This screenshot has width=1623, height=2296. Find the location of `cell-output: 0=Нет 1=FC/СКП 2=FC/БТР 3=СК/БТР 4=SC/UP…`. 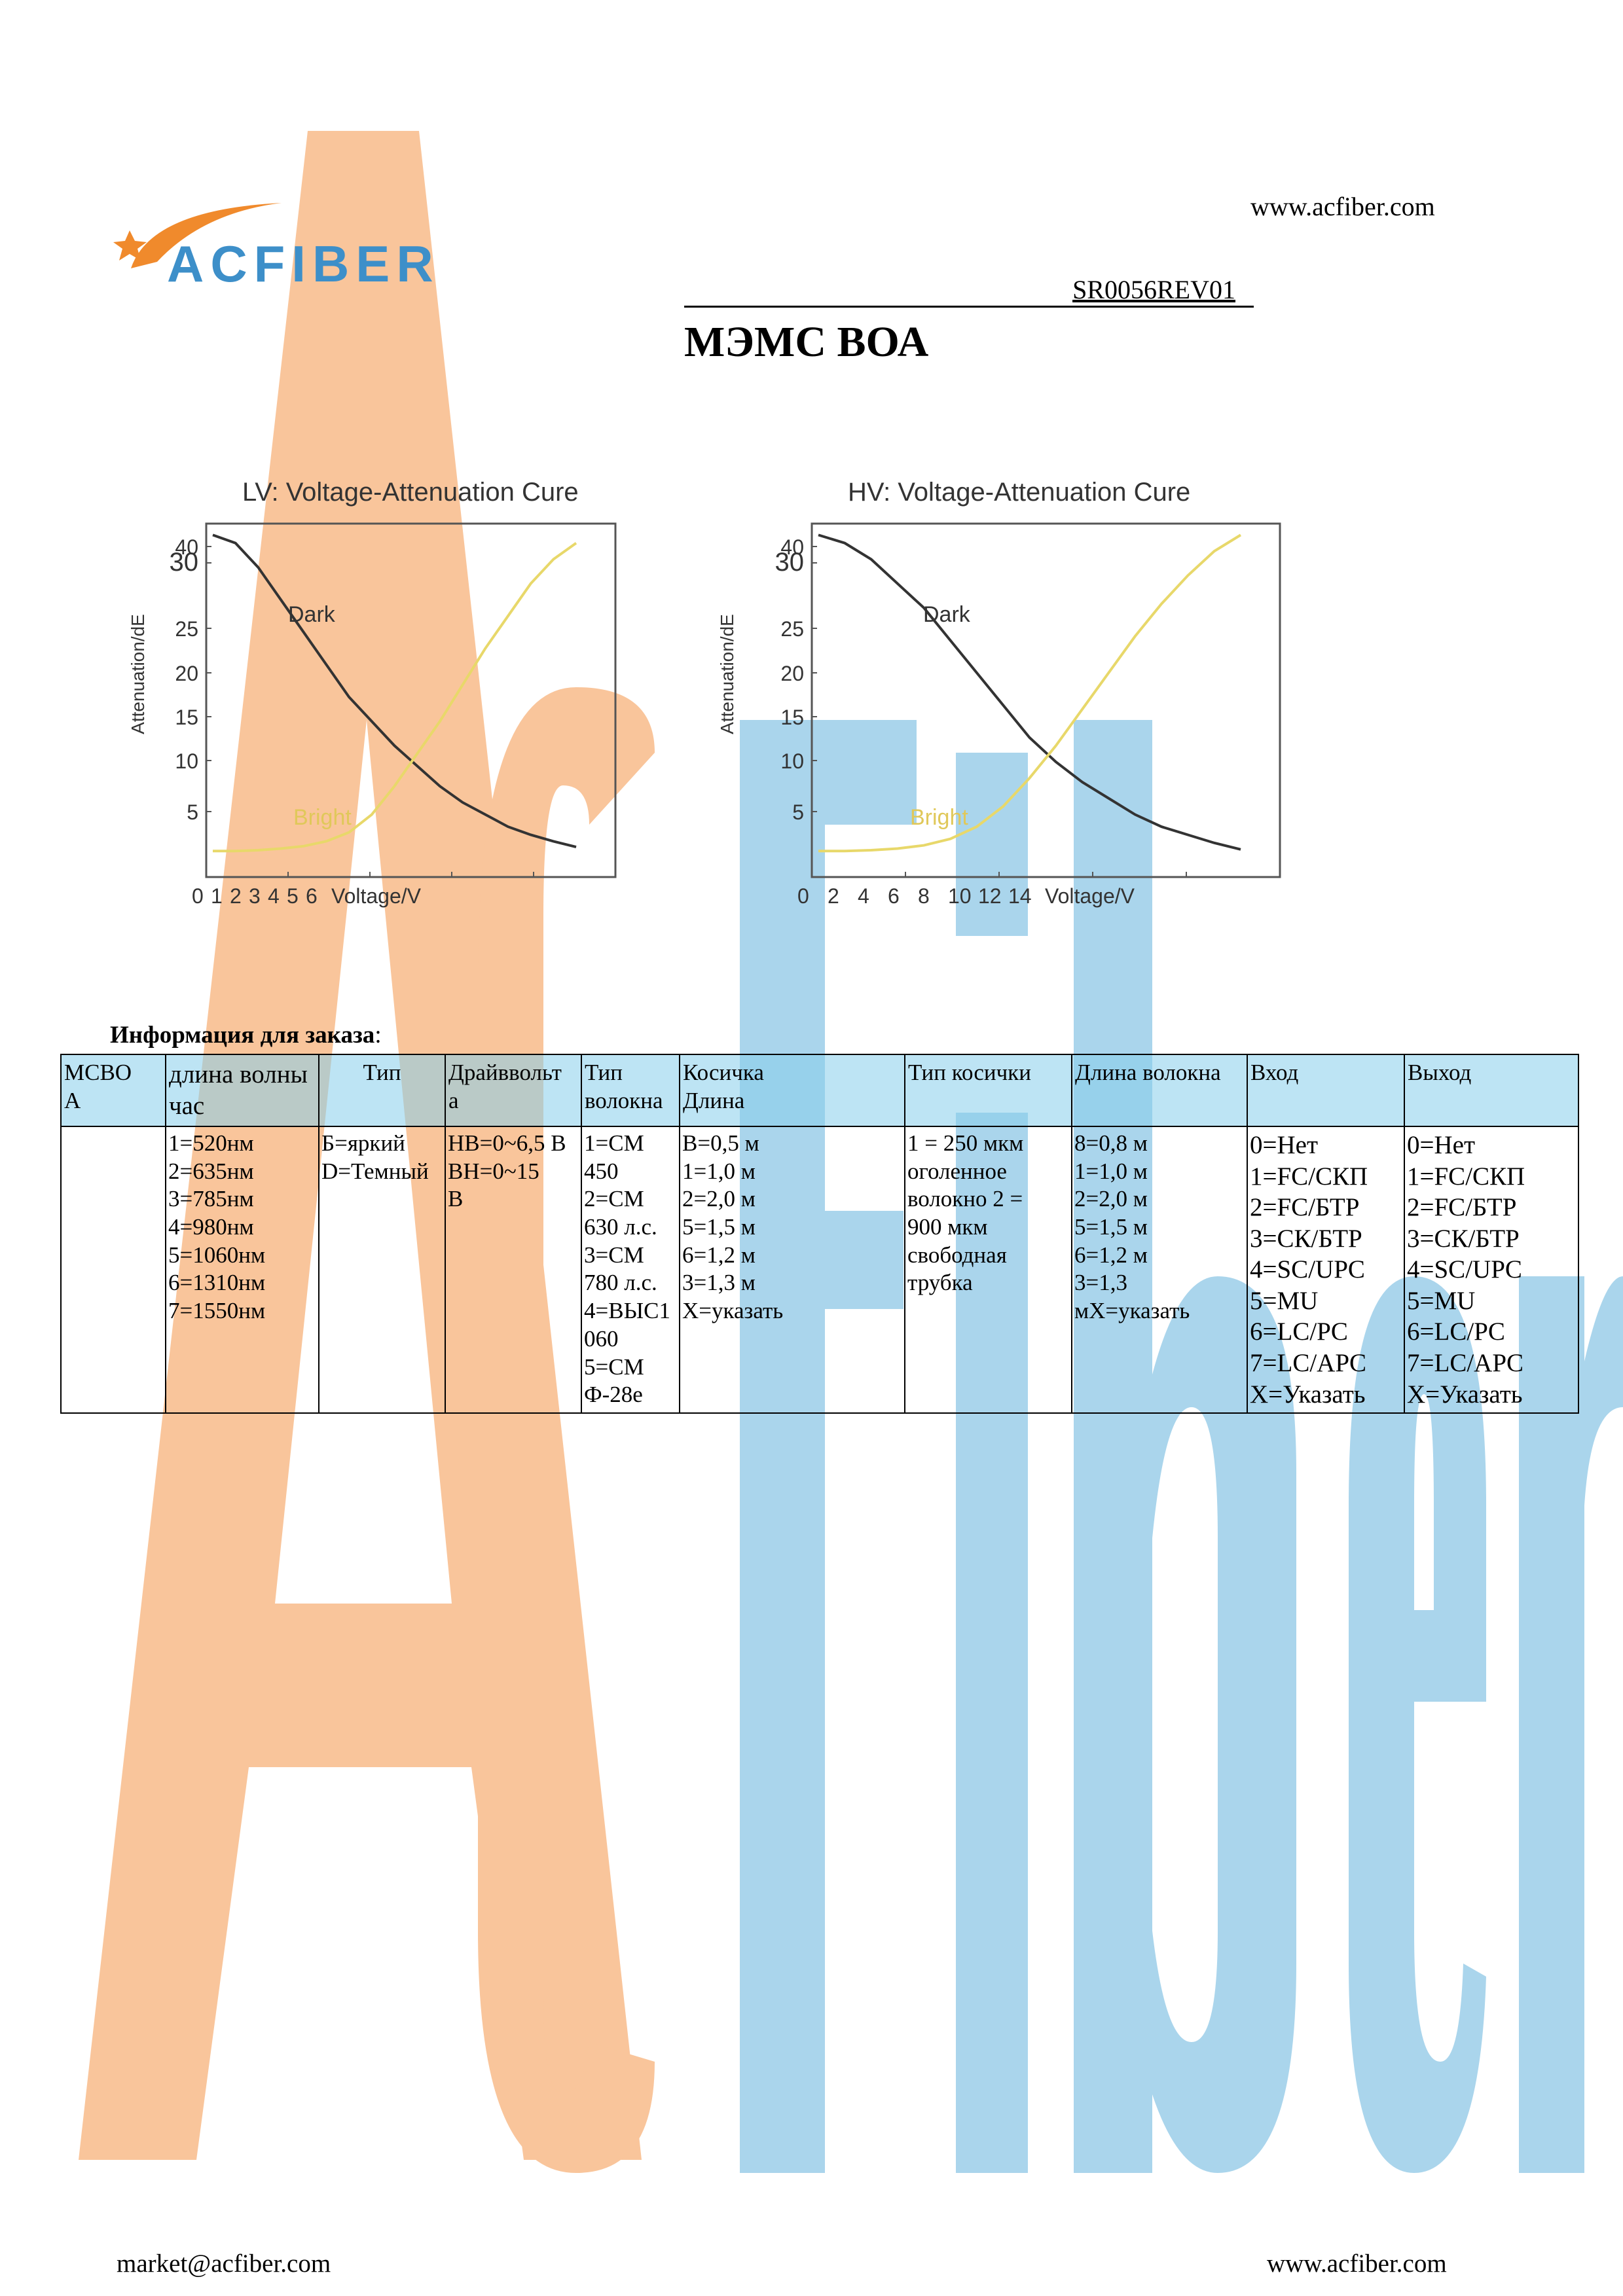

cell-output: 0=Нет 1=FC/СКП 2=FC/БТР 3=СК/БТР 4=SC/UP… is located at coordinates (1491, 1269).